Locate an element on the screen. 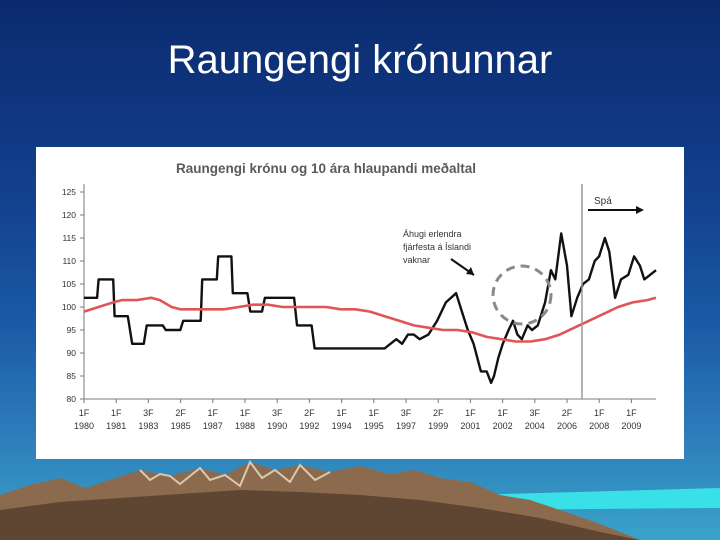 Image resolution: width=720 pixels, height=540 pixels. x-tick-label-year: 1997 is located at coordinates (406, 426).